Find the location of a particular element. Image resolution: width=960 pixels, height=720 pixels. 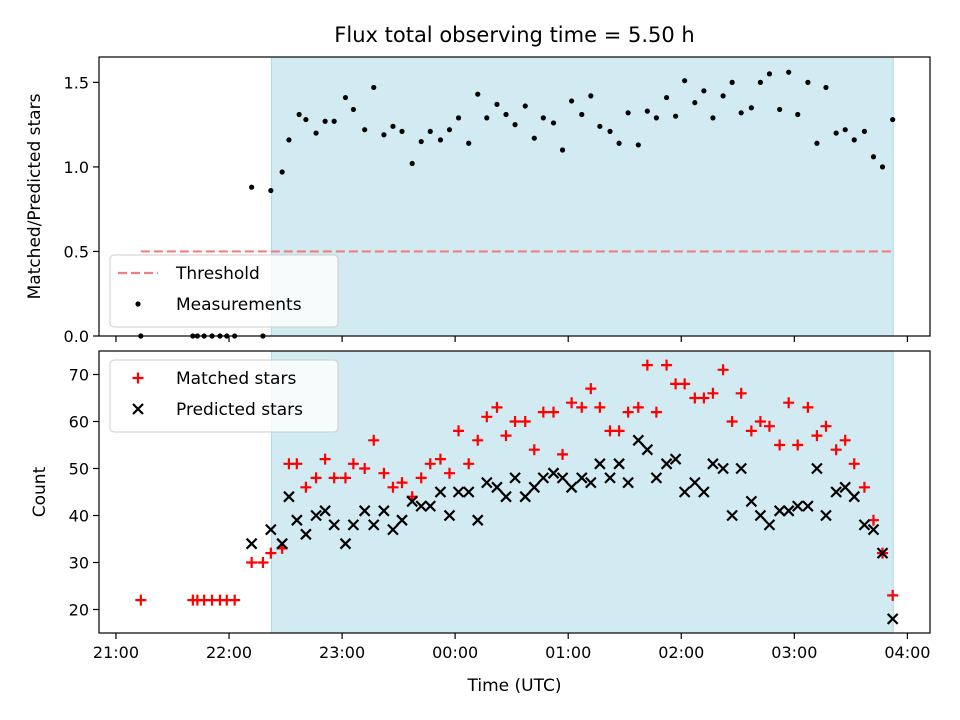

x-tick-label: 23:00 is located at coordinates (342, 652).